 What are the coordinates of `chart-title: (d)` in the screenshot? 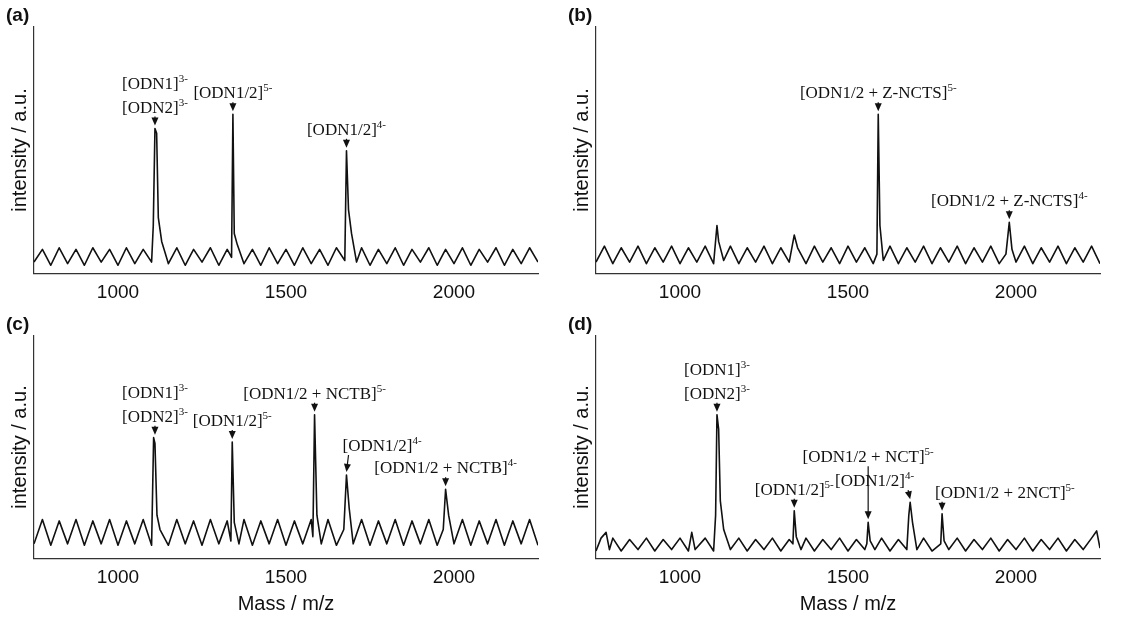 It's located at (580, 323).